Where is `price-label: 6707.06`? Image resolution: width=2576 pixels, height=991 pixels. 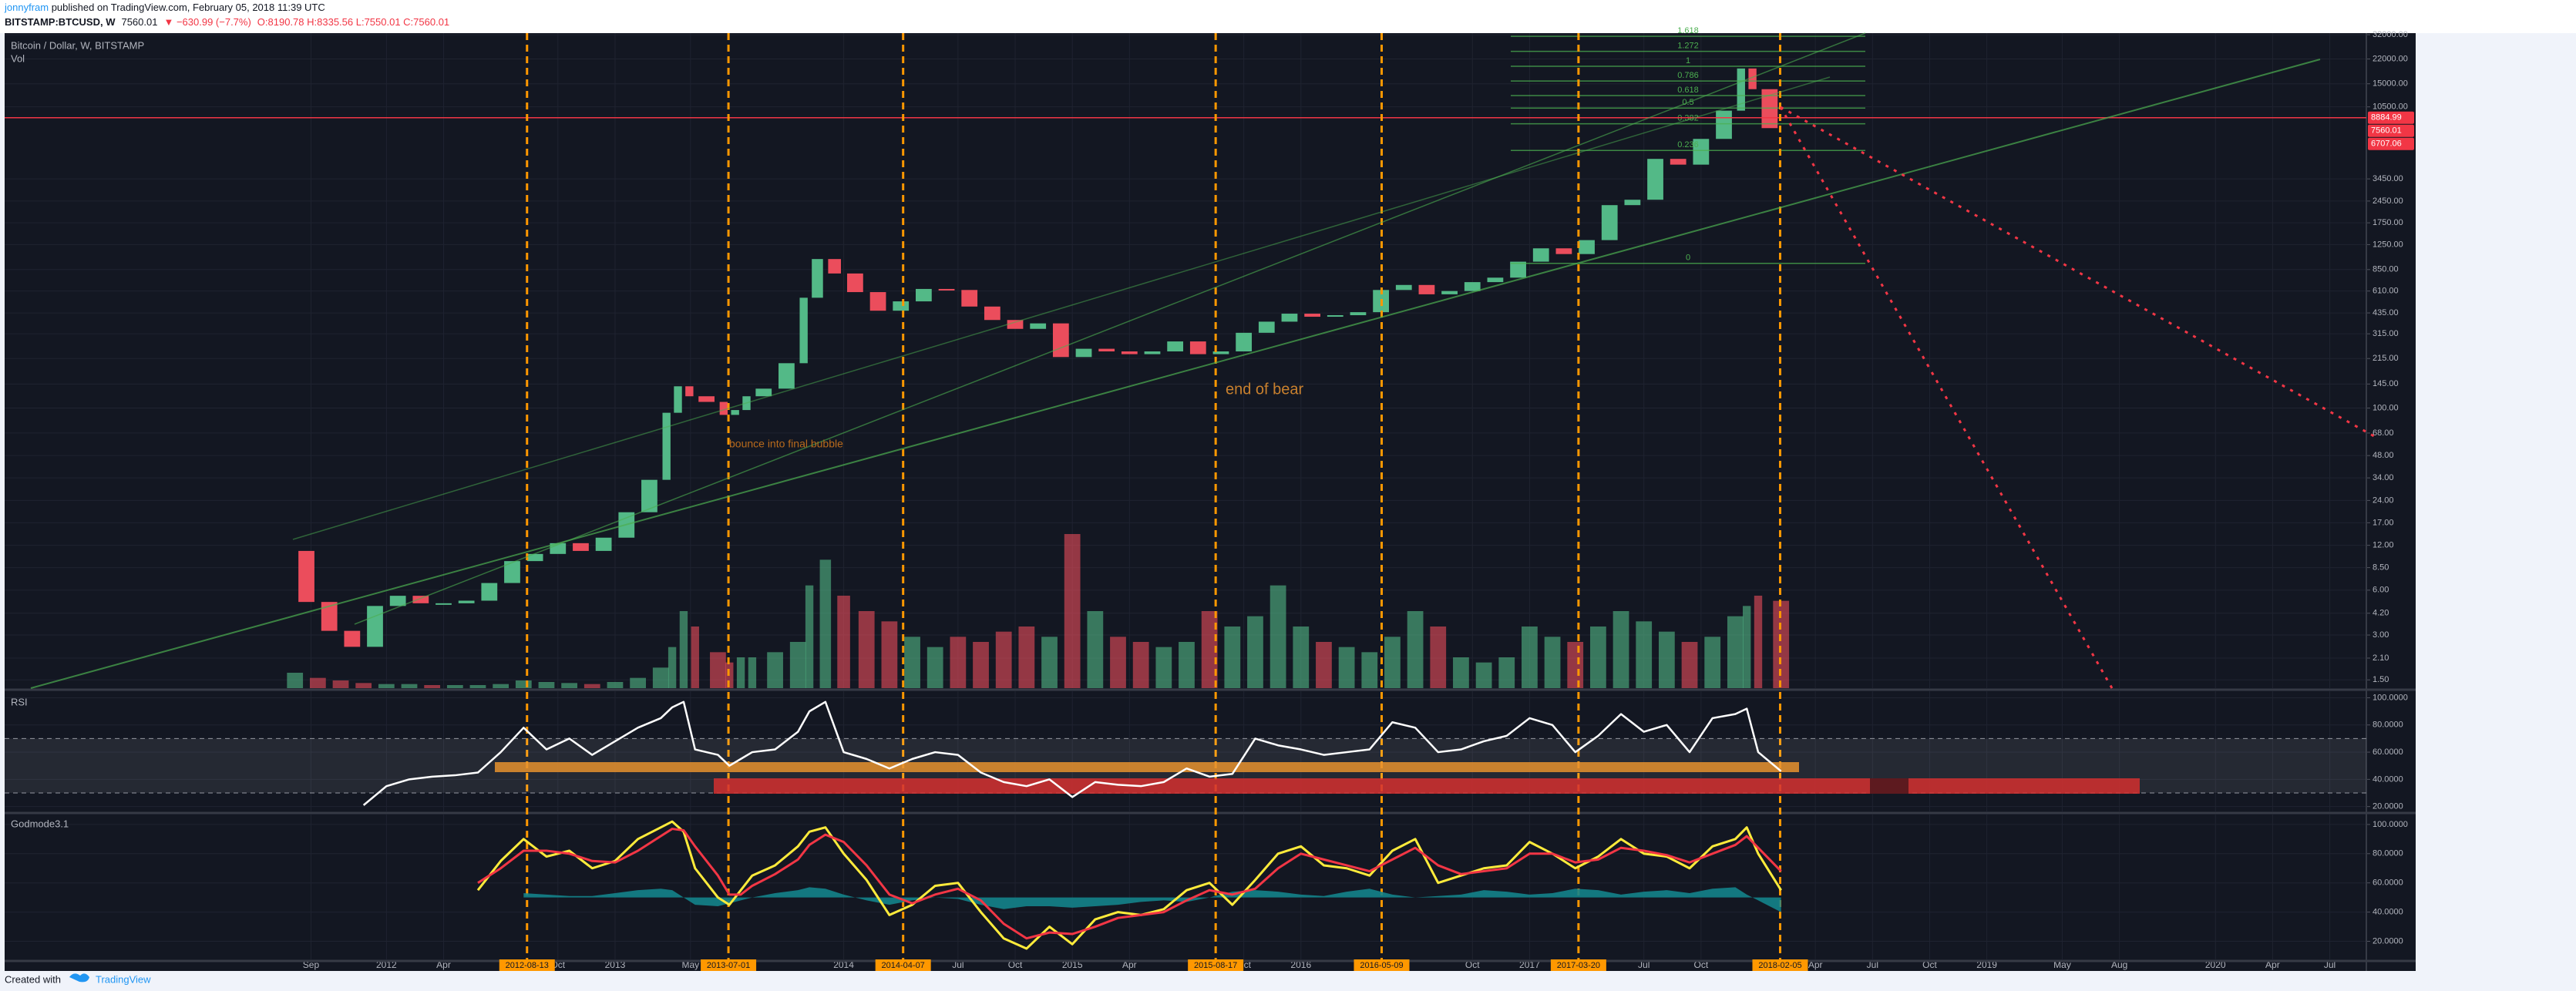
price-label: 6707.06 is located at coordinates (2386, 144).